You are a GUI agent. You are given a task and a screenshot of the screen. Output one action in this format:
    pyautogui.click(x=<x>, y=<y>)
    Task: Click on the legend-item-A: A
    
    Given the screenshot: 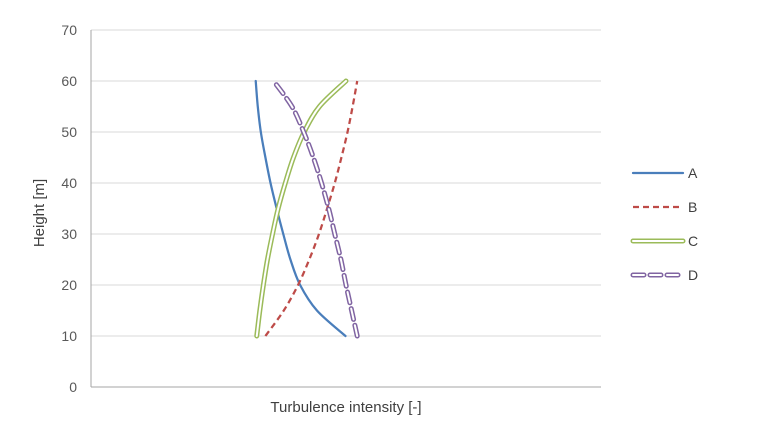 What is the action you would take?
    pyautogui.click(x=664, y=173)
    